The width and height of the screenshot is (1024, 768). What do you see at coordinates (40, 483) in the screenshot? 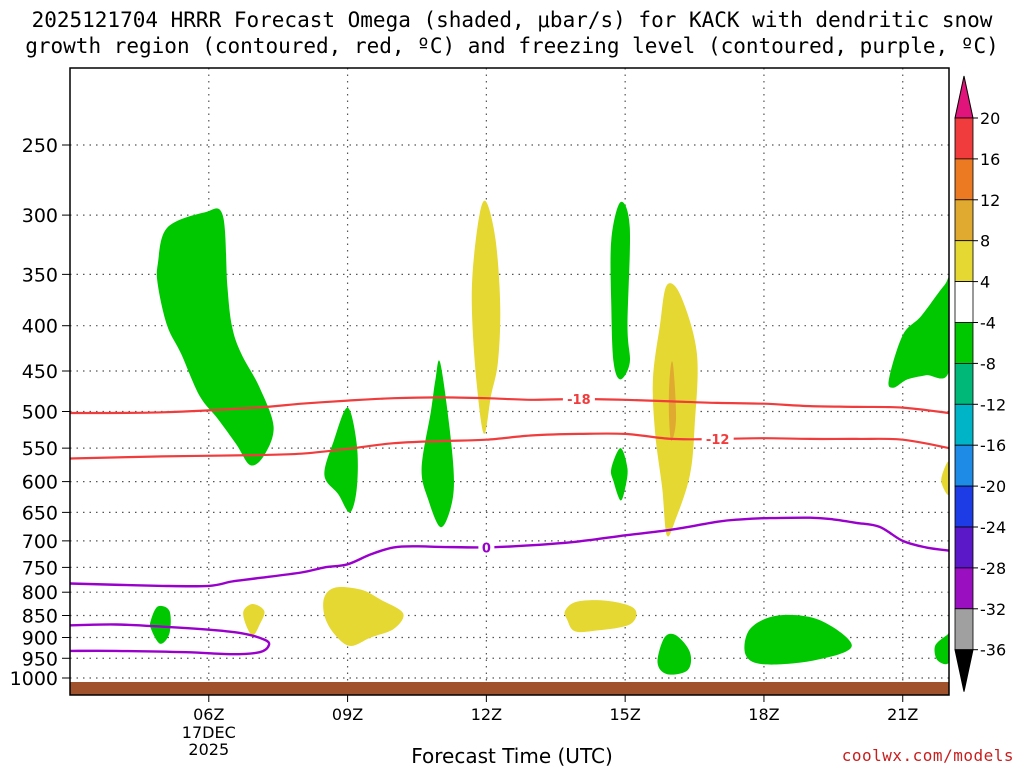
I see `y-tick-label: 600` at bounding box center [40, 483].